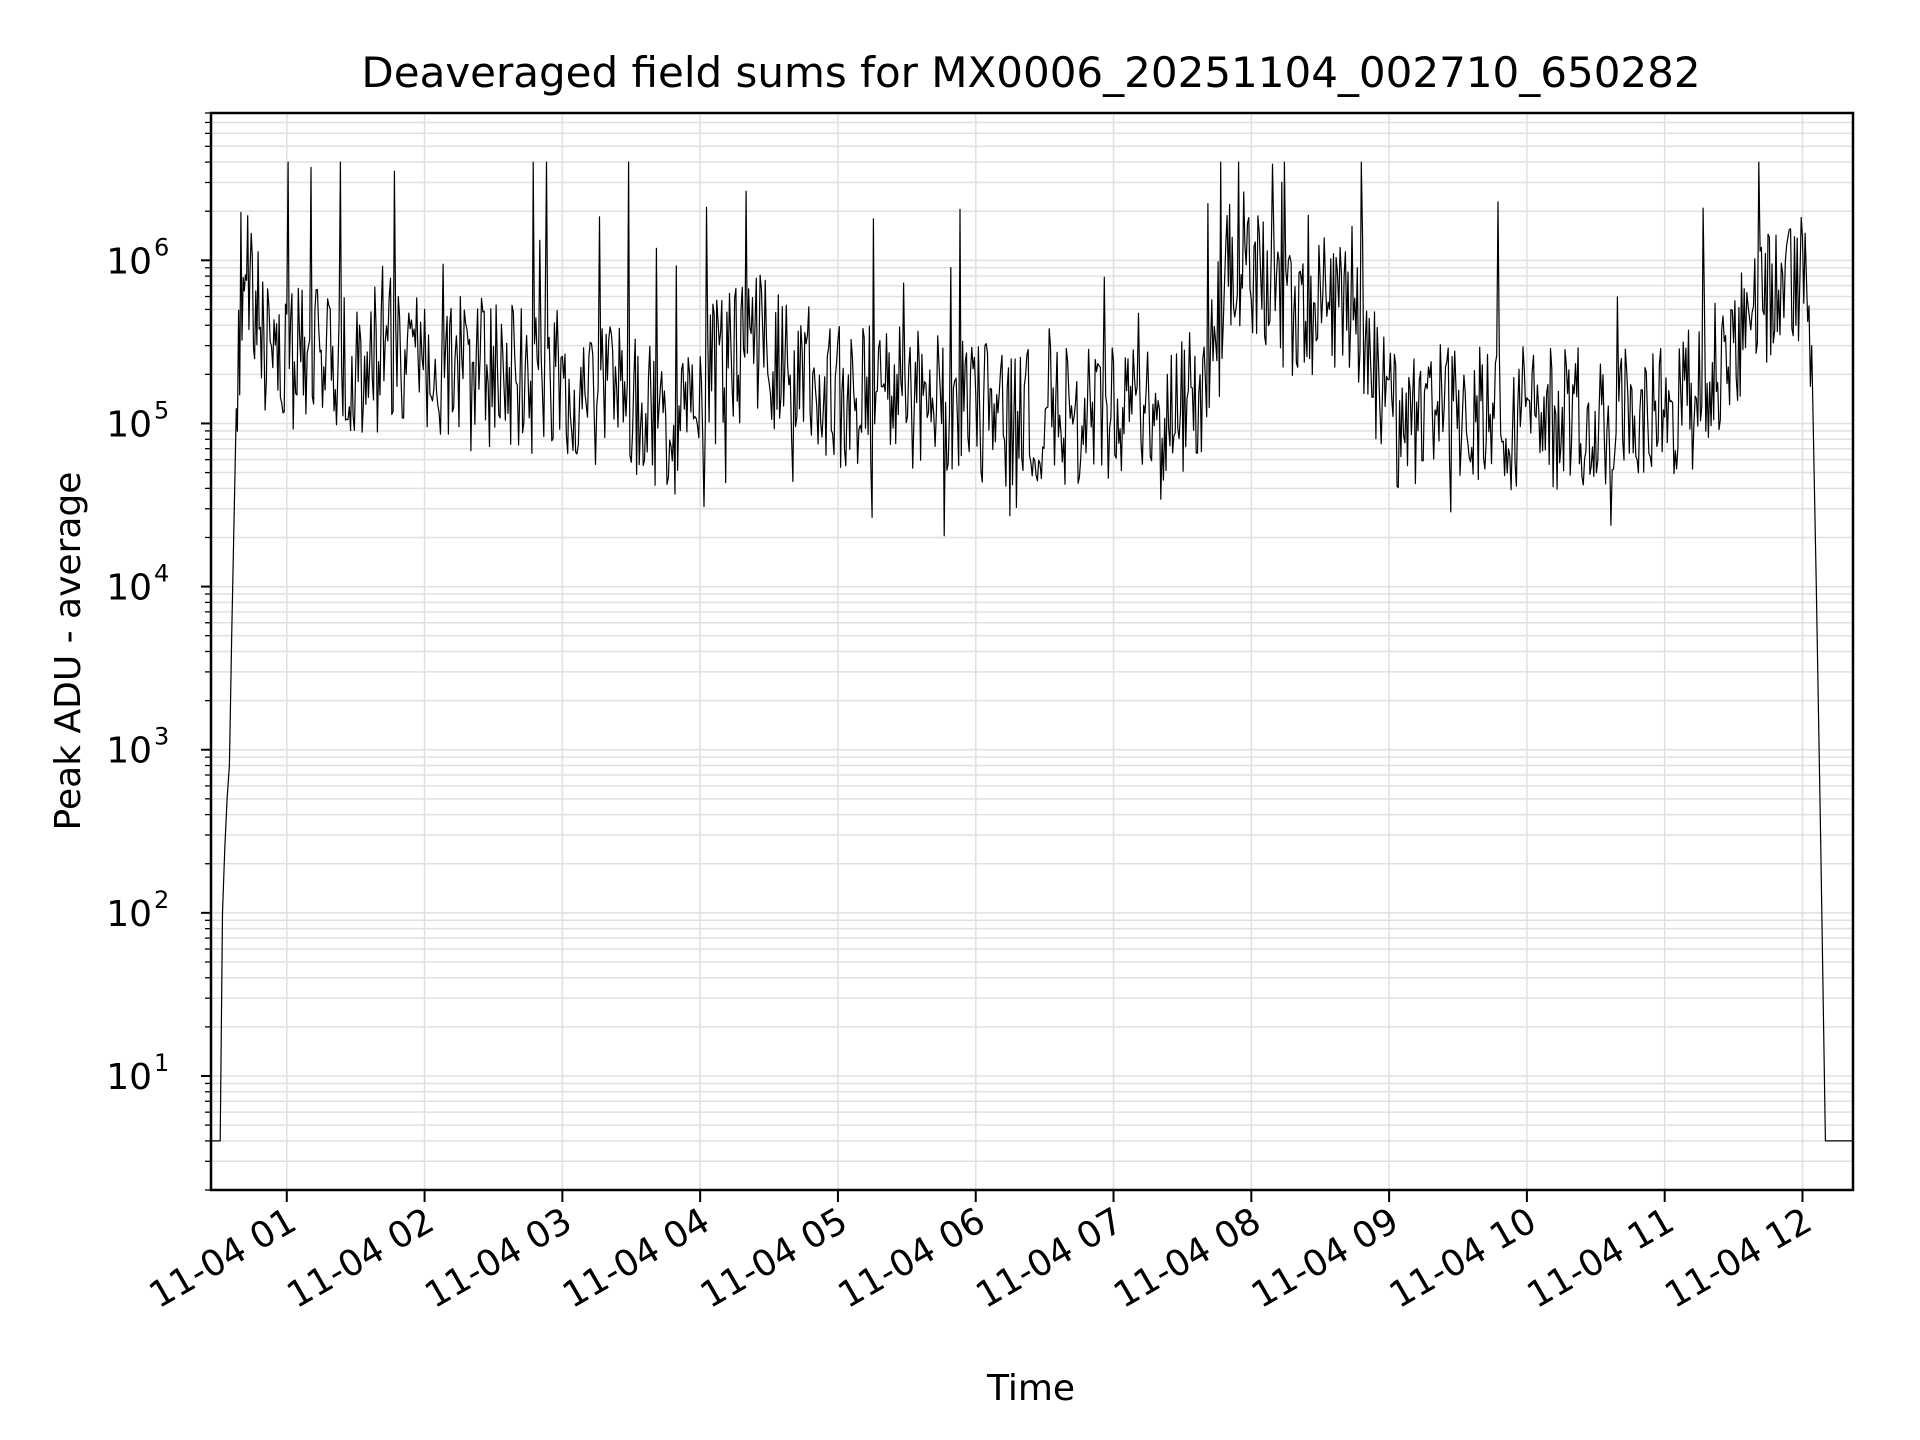 Image resolution: width=1920 pixels, height=1440 pixels. I want to click on y-tick-label: 10 6, so click(137, 257).